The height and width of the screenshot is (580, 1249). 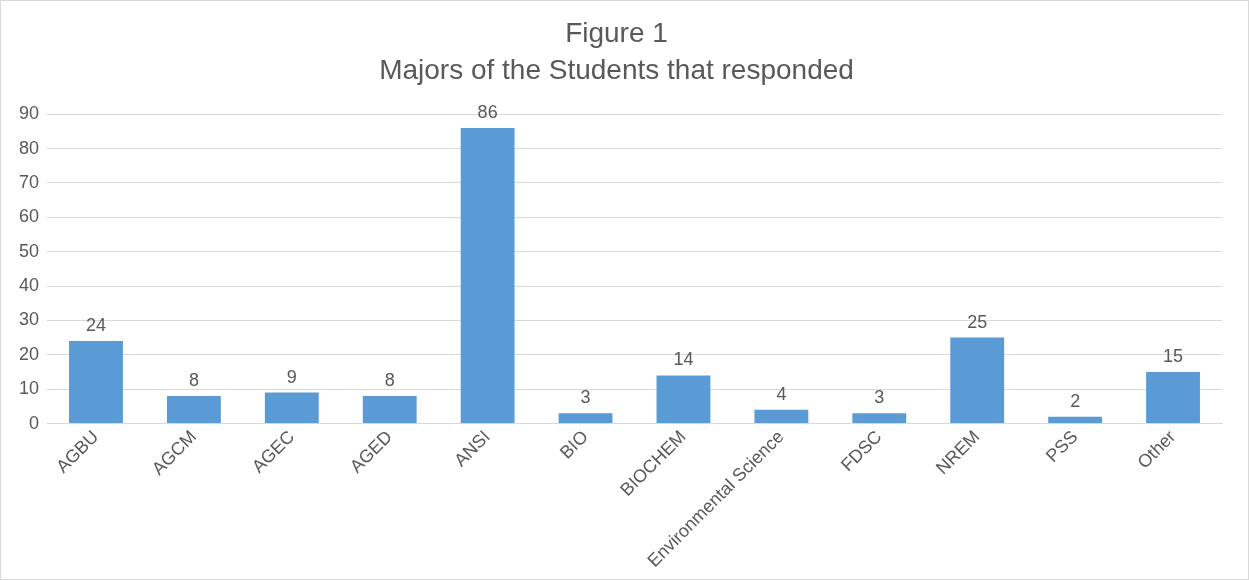 What do you see at coordinates (29, 319) in the screenshot?
I see `y-tick-label: 30` at bounding box center [29, 319].